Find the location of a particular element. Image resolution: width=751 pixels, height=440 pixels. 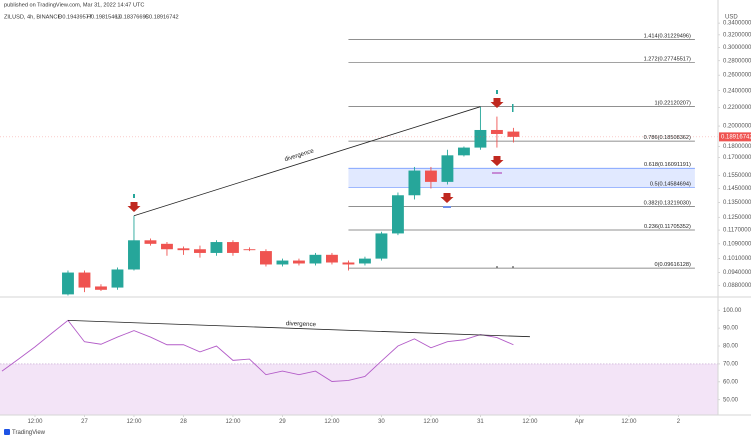

x-tick-label: 29 is located at coordinates (282, 422).